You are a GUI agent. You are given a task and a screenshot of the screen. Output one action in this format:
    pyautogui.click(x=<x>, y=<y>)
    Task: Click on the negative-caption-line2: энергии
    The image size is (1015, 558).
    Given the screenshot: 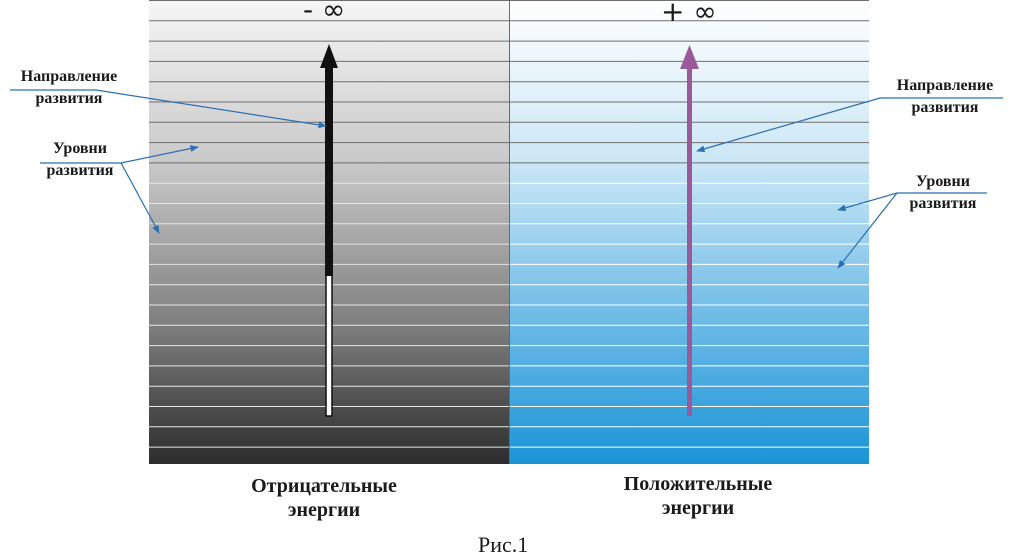 What is the action you would take?
    pyautogui.click(x=324, y=510)
    